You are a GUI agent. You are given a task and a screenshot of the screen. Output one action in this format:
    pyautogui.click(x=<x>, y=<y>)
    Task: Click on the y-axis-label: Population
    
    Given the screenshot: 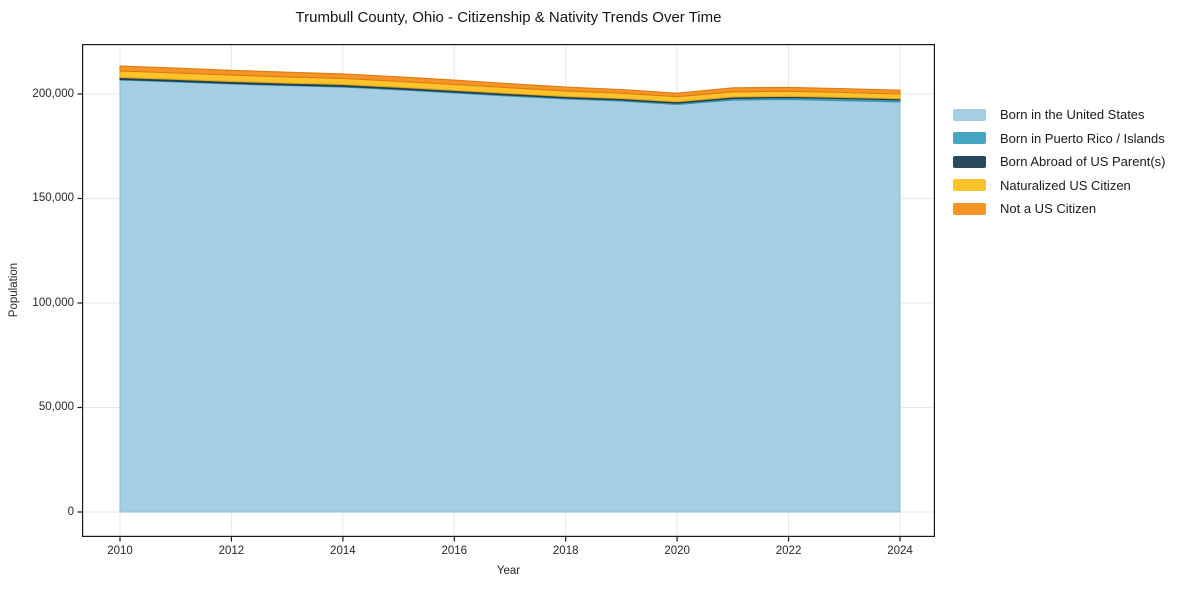 What is the action you would take?
    pyautogui.click(x=14, y=290)
    